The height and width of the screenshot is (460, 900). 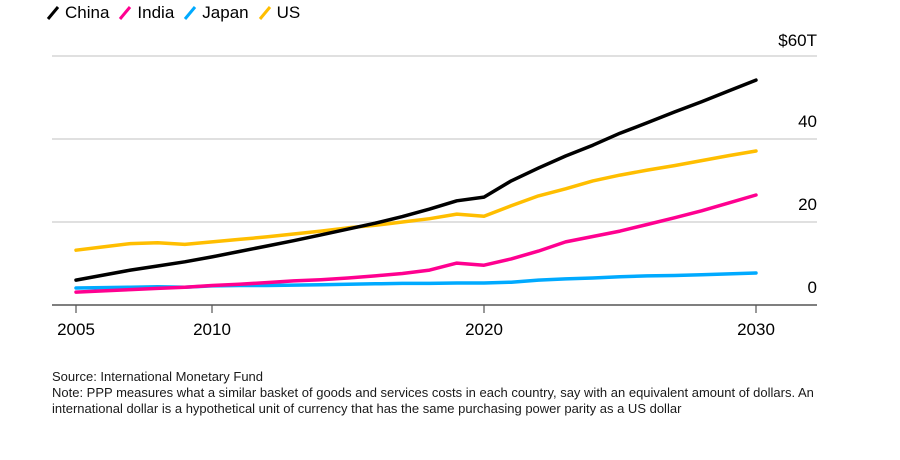 What do you see at coordinates (87, 12) in the screenshot?
I see `legend-label-china: China` at bounding box center [87, 12].